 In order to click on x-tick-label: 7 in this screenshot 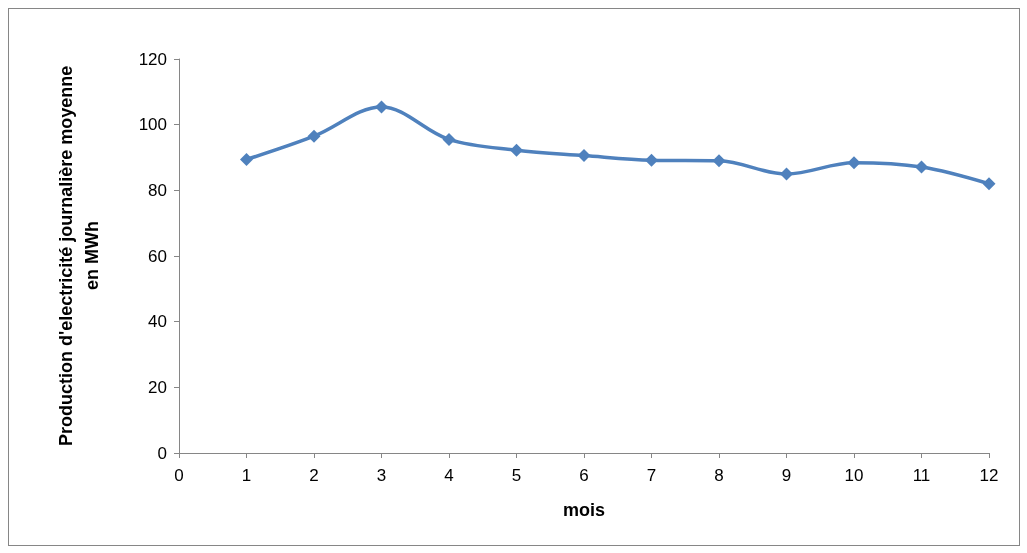, I will do `click(651, 475)`.